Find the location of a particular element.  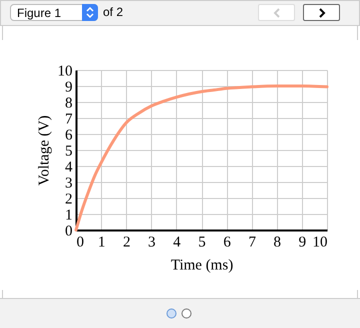

y-tick-label: 3 is located at coordinates (68, 184).